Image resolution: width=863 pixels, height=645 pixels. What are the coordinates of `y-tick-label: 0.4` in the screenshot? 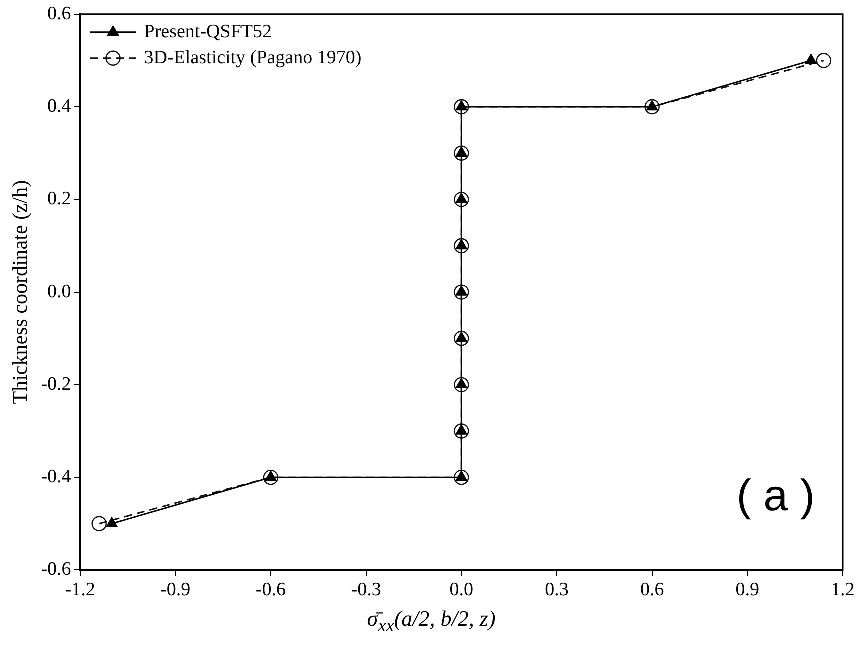 It's located at (60, 107).